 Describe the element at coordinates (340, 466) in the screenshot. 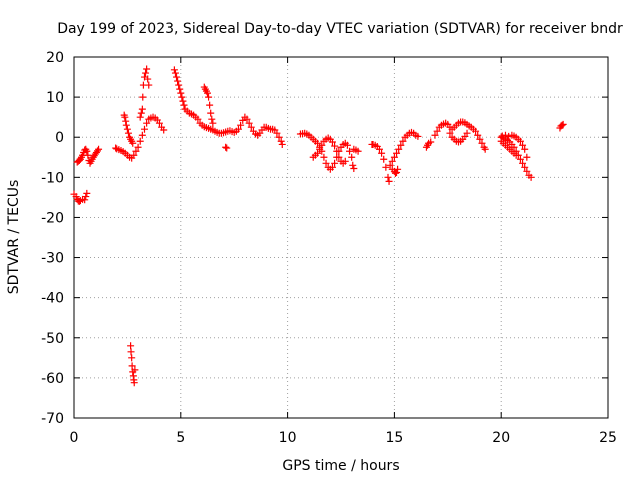

I see `x-axis-label: GPS time / hours` at that location.